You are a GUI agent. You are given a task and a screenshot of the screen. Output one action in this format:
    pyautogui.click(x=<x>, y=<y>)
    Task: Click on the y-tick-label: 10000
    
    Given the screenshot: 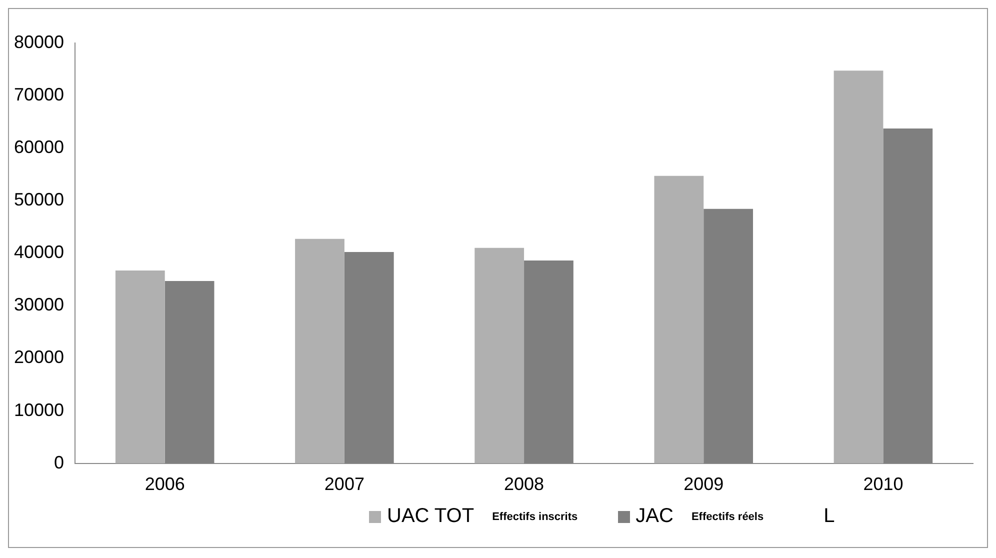 What is the action you would take?
    pyautogui.click(x=39, y=410)
    